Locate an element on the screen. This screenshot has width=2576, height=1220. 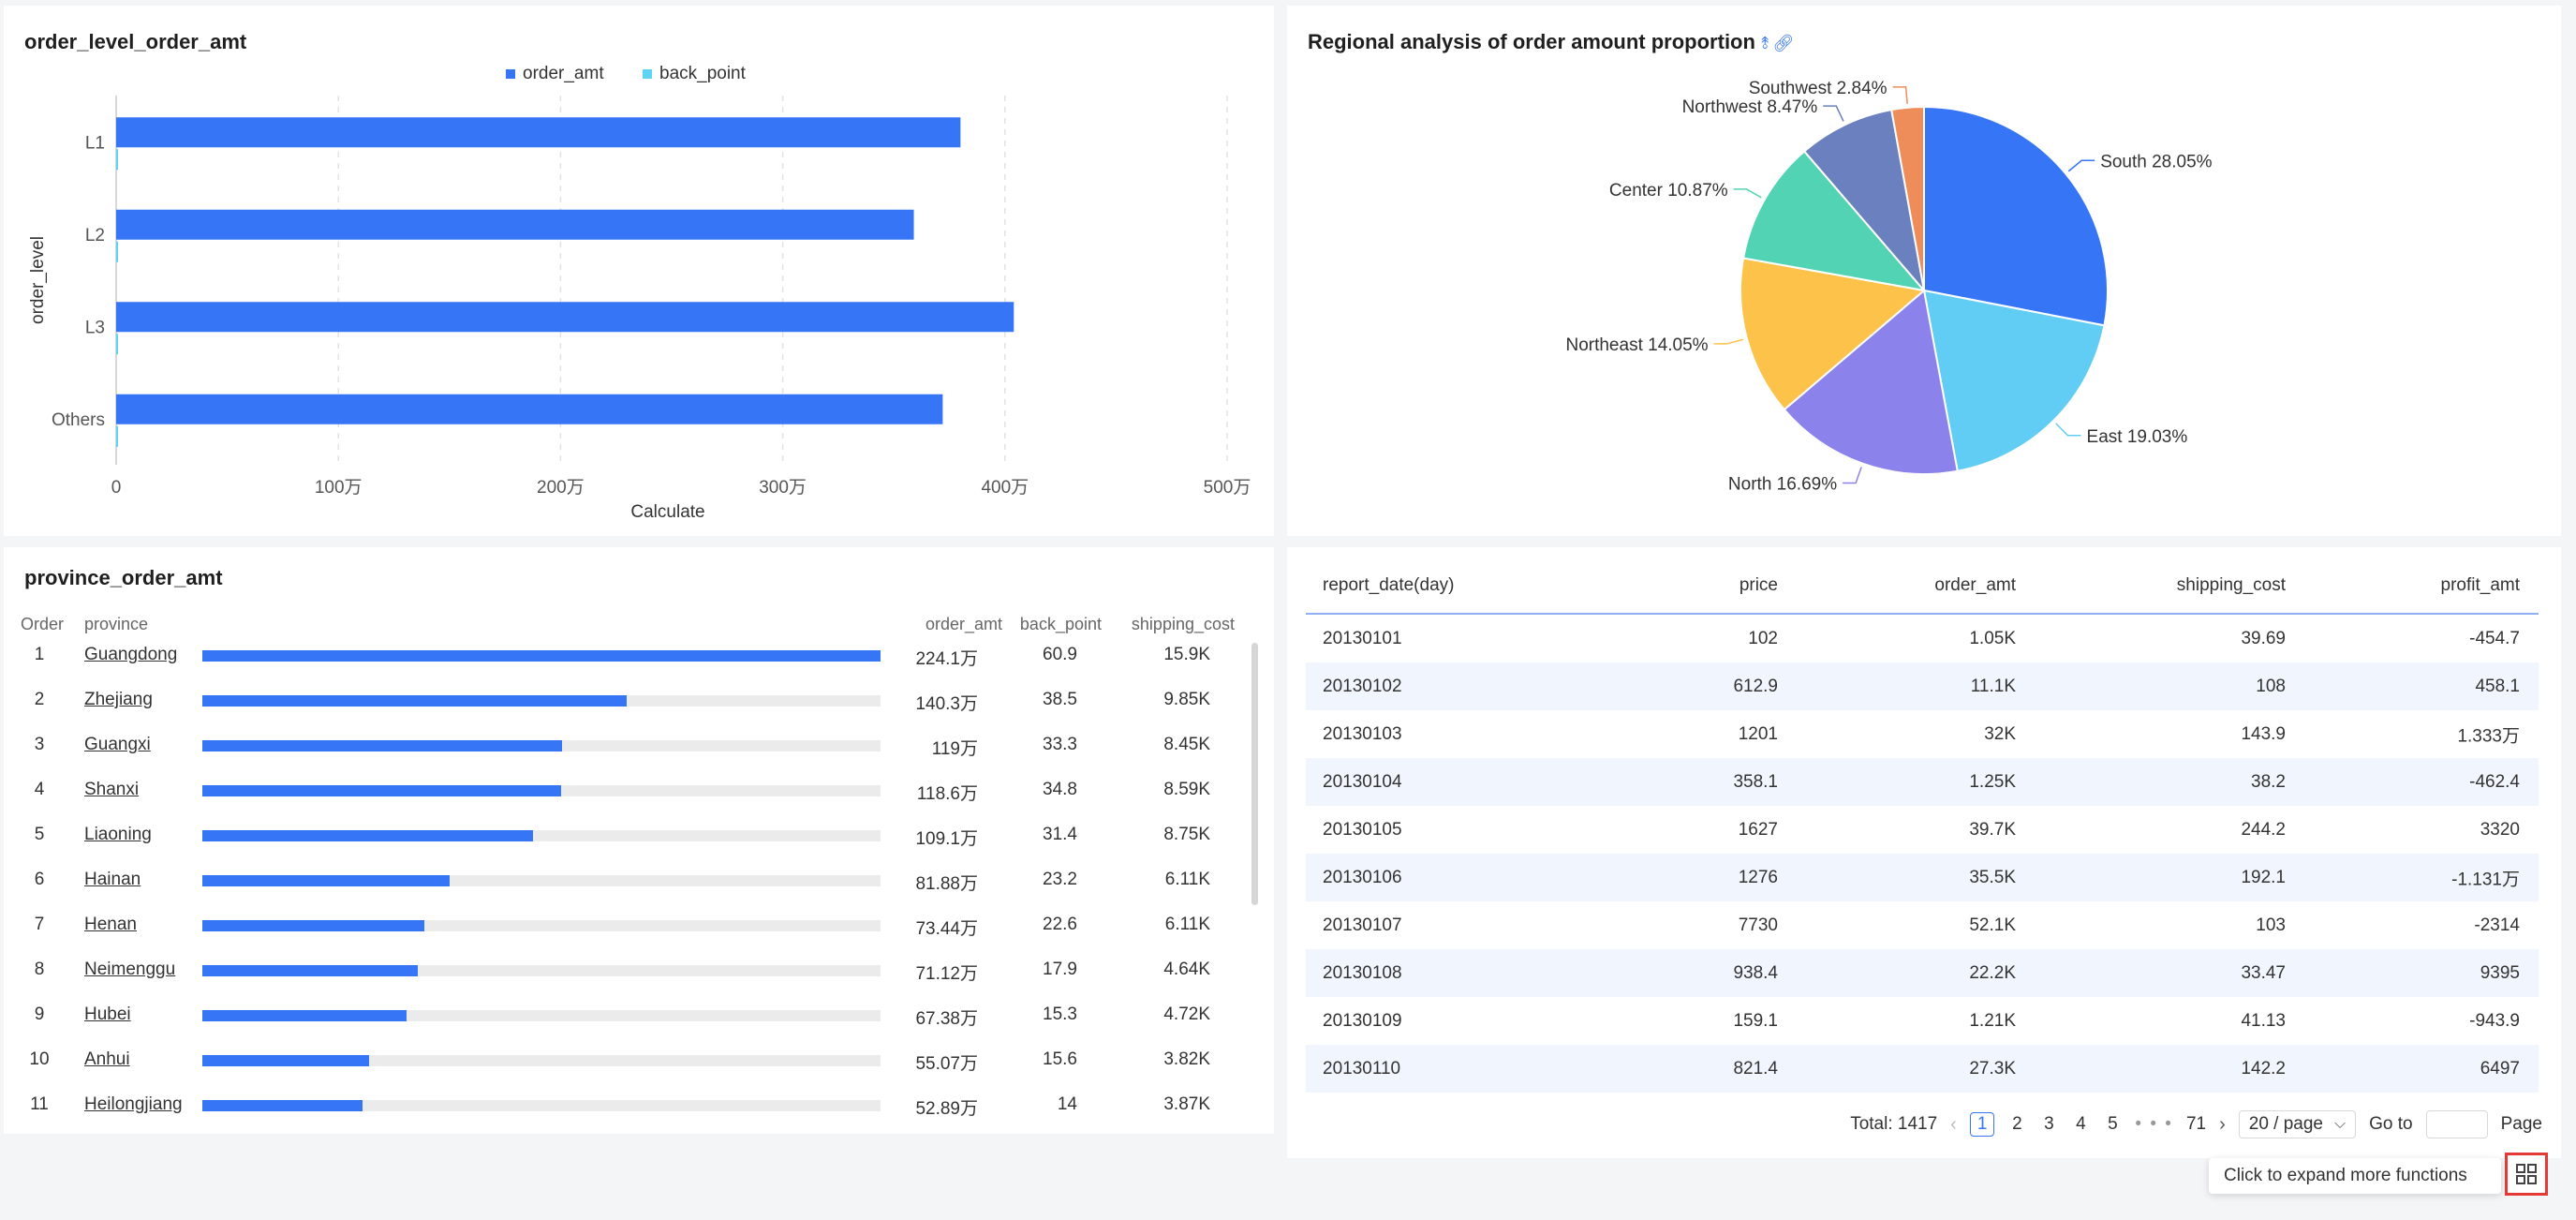
province-name-link: Neimenggu is located at coordinates (130, 969).